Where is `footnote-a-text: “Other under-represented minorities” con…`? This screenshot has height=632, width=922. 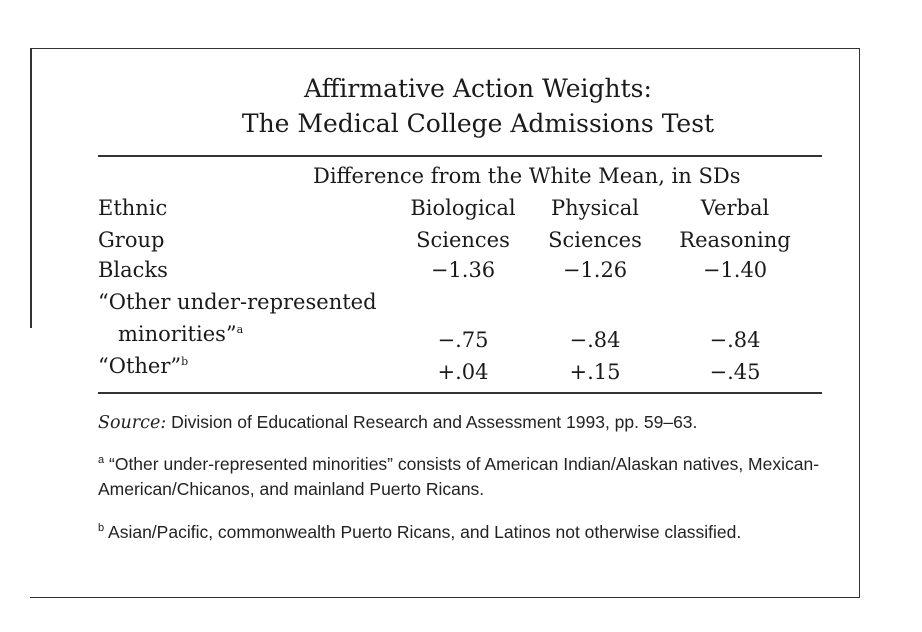
footnote-a-text: “Other under-represented minorities” con… is located at coordinates (459, 476).